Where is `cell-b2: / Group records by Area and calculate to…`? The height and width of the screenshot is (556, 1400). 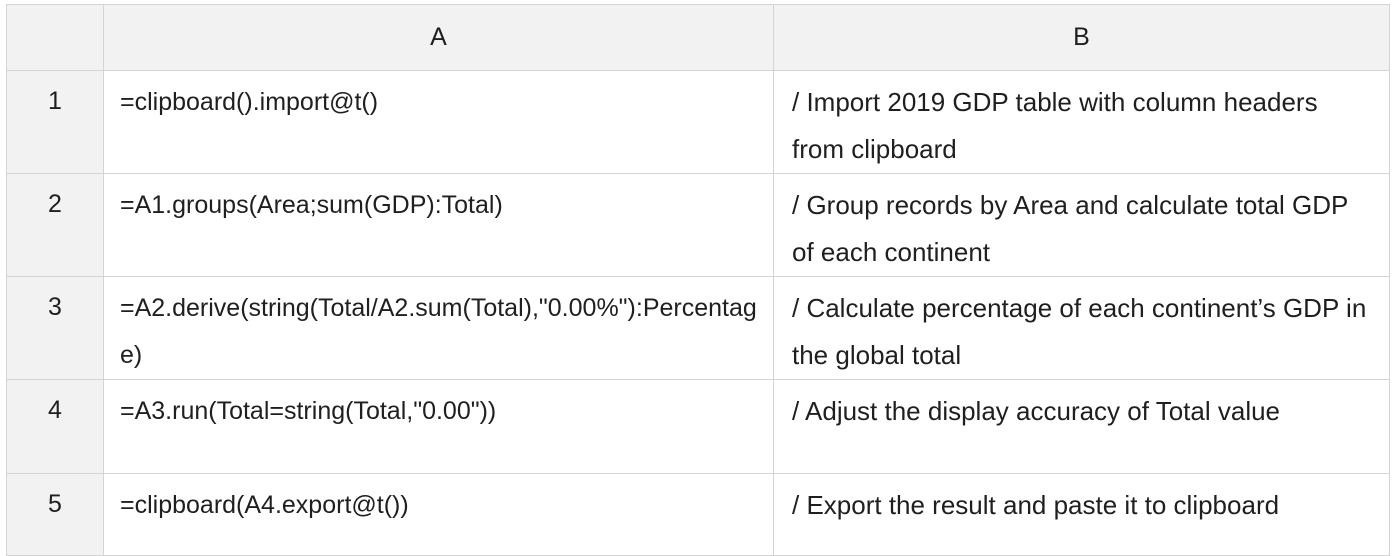
cell-b2: / Group records by Area and calculate to… is located at coordinates (1081, 225).